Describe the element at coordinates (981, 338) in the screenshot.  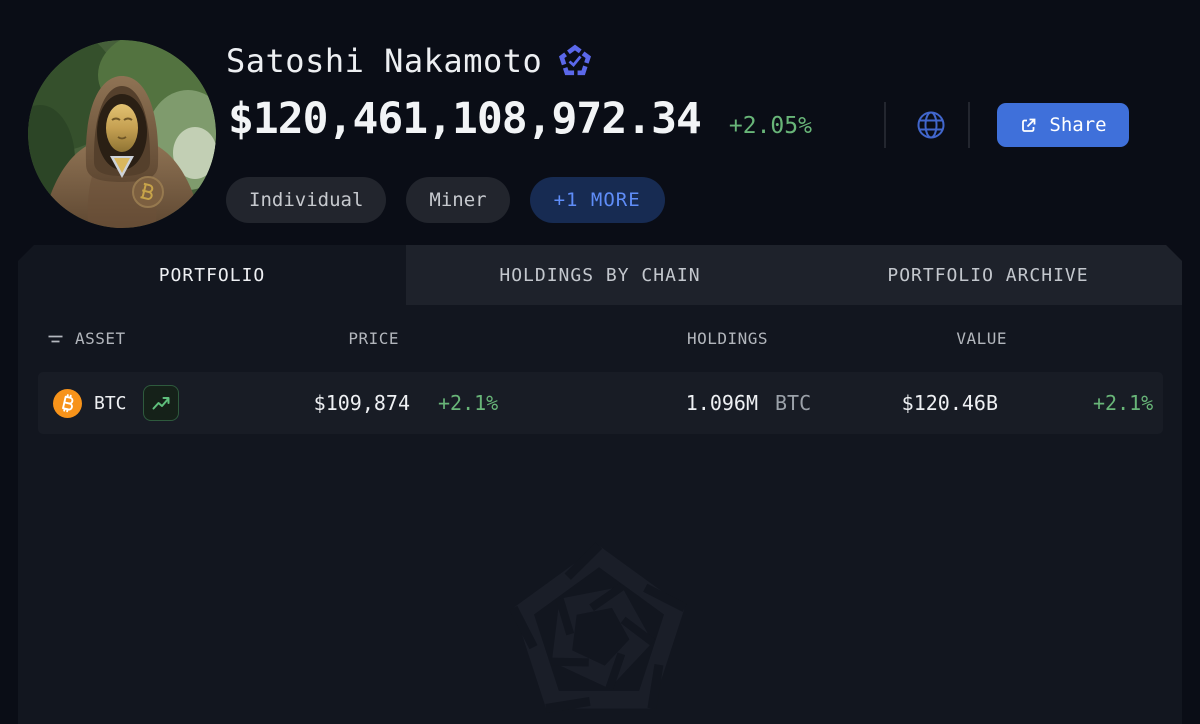
I see `column-header-value: VALUE` at that location.